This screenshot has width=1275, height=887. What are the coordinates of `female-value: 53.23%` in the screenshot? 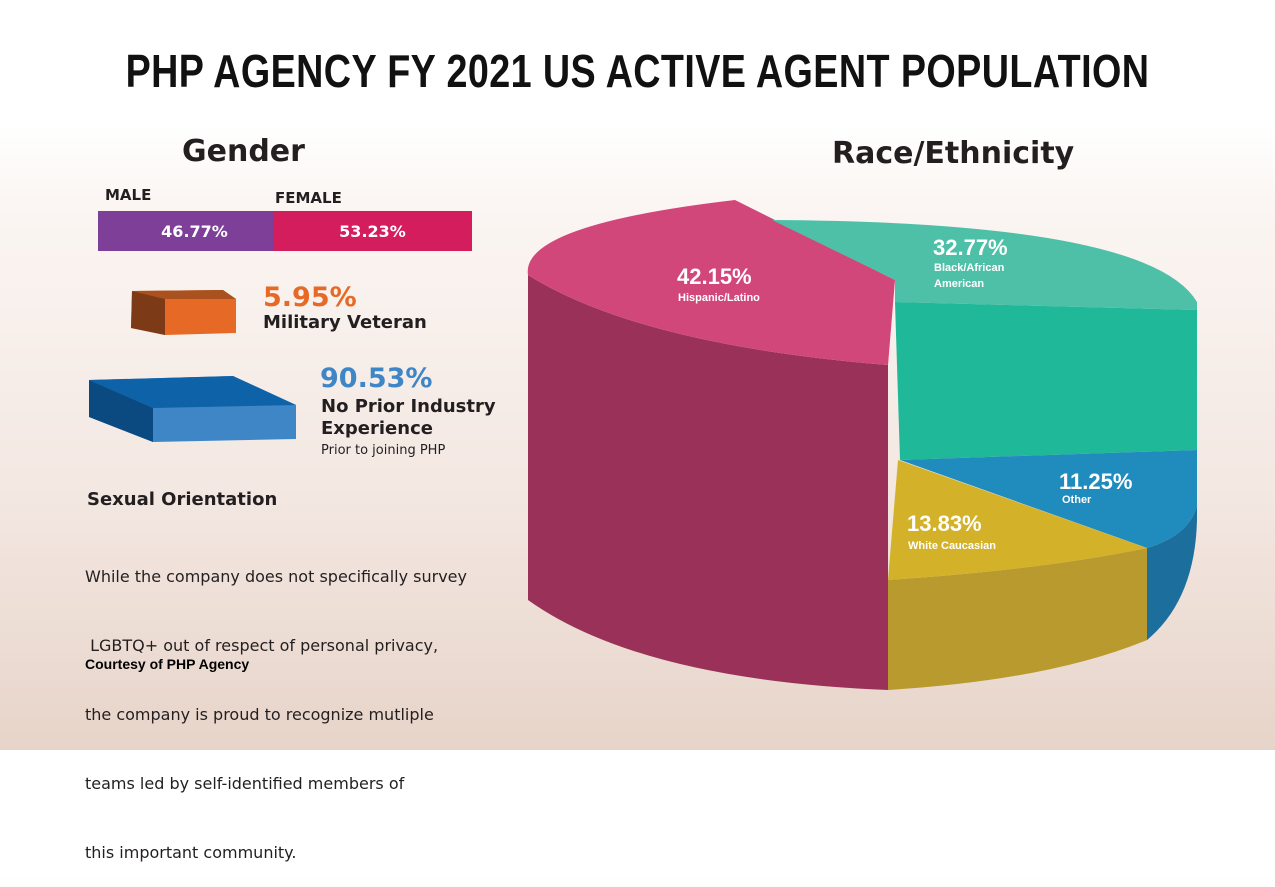 It's located at (372, 231).